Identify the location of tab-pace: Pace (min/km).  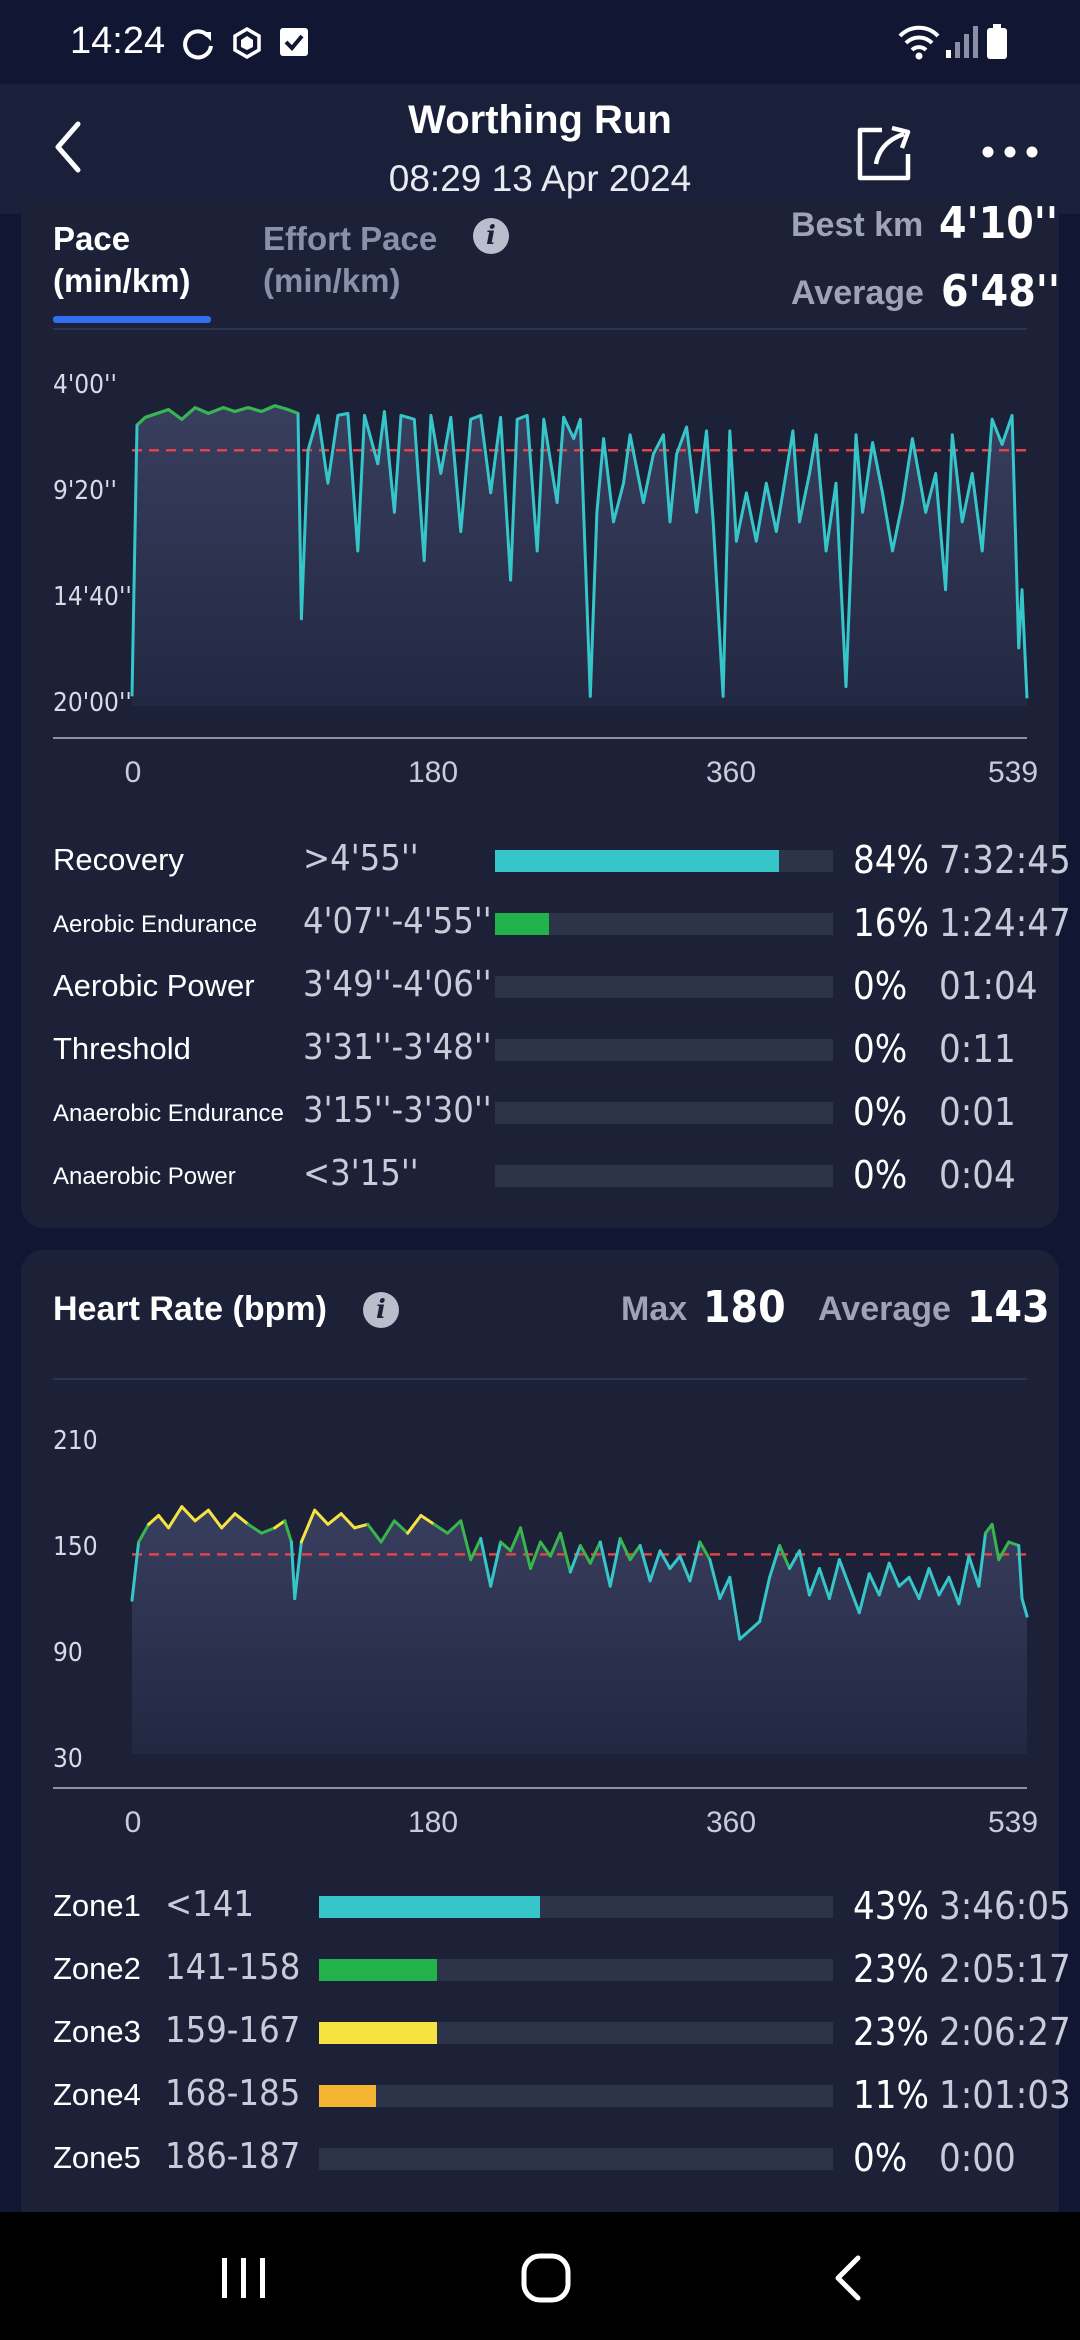
(122, 260).